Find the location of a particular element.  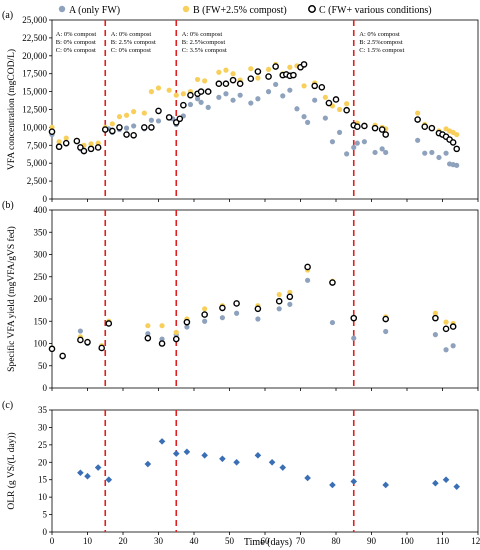

y-tick-label: 10 is located at coordinates (43, 497).